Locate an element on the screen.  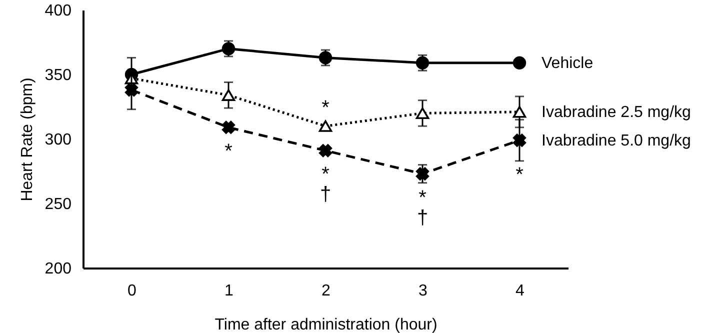
y-tick-label: 200 is located at coordinates (58, 269).